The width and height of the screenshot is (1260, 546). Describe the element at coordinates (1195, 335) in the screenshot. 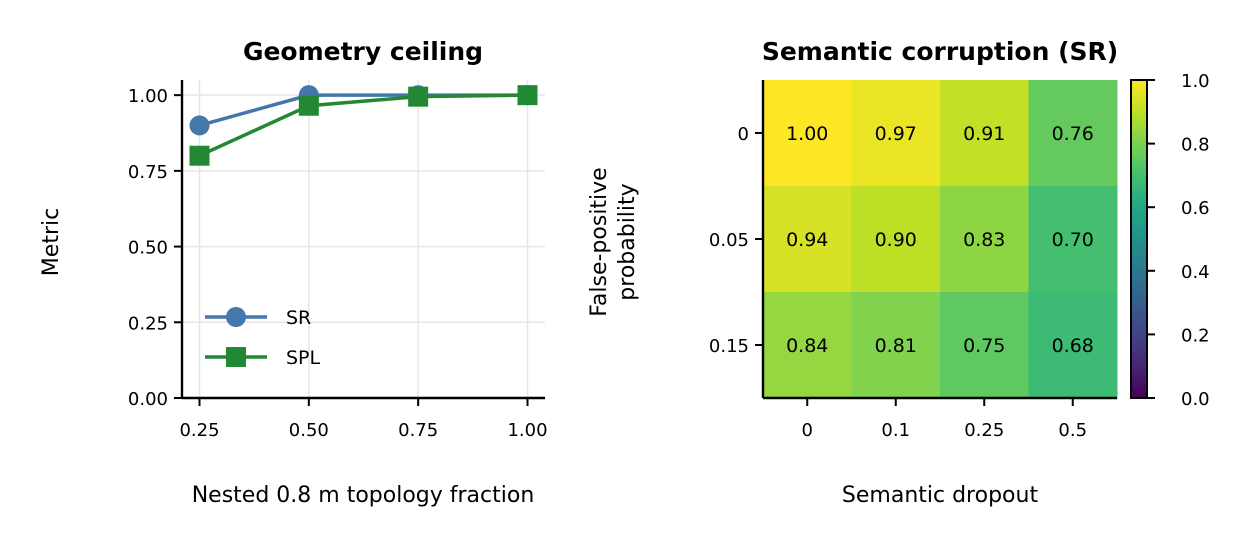

I see `colorbar-tick-label: 0.2` at that location.